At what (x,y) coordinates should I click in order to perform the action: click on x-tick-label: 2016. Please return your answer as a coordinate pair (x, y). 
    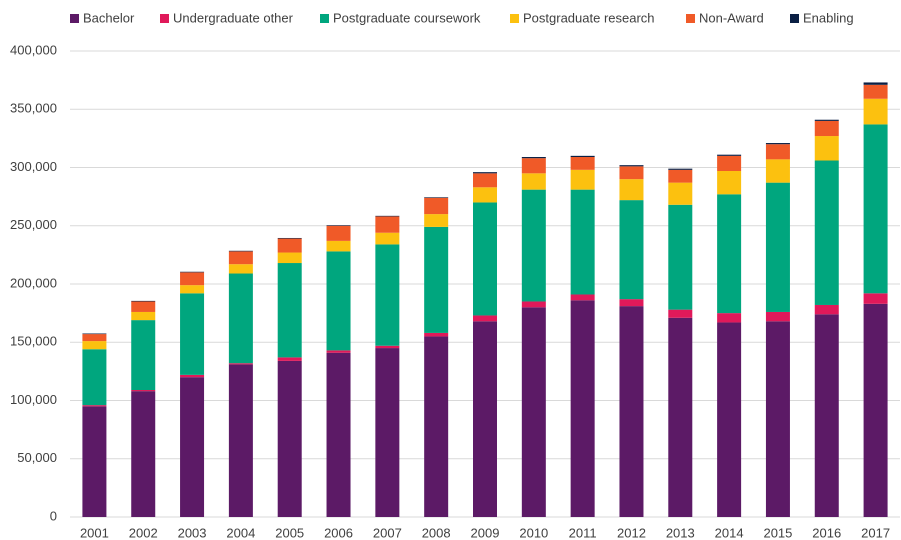
    Looking at the image, I should click on (826, 532).